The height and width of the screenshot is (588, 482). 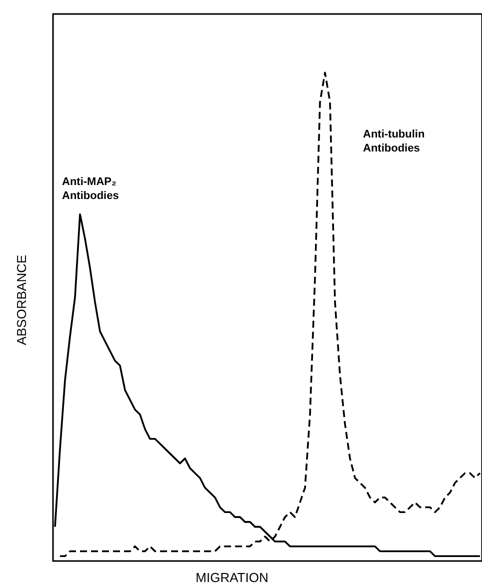 What do you see at coordinates (90, 189) in the screenshot?
I see `annotation: Anti-MAP₂ Antibodies` at bounding box center [90, 189].